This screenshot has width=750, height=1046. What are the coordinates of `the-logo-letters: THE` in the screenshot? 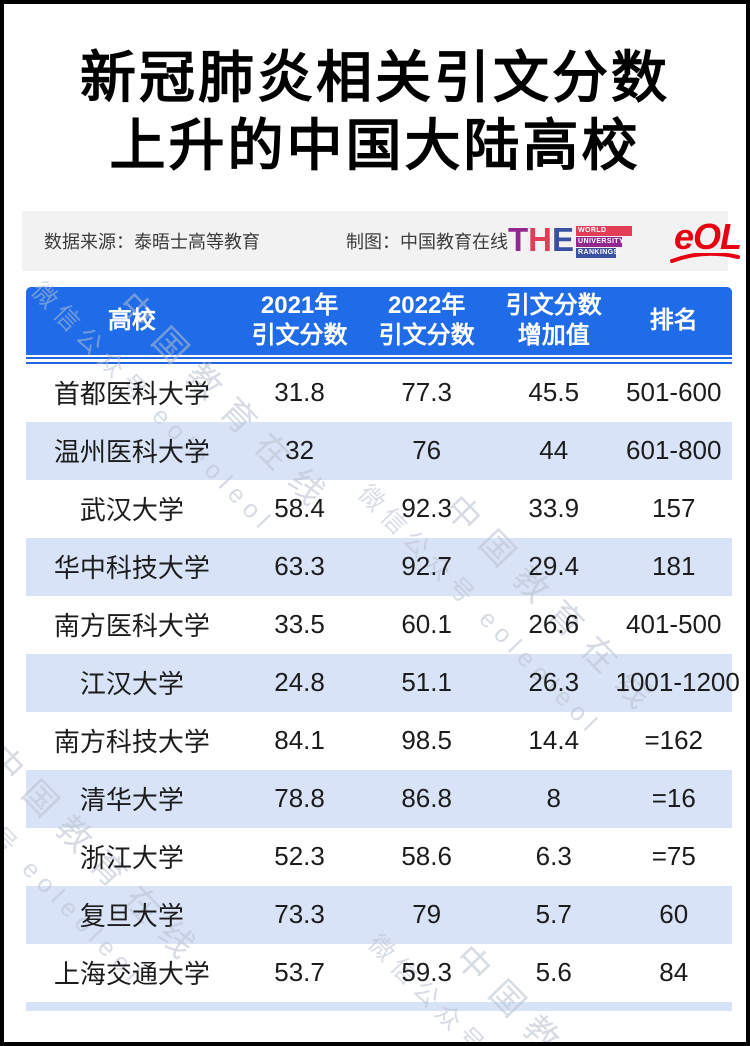 It's located at (541, 239).